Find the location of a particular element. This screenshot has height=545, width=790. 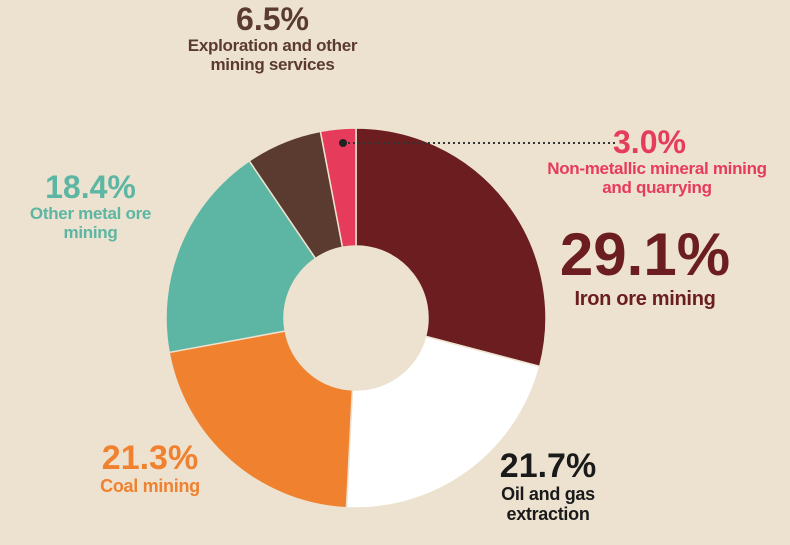

category-label: Other metal ore mining is located at coordinates (90, 223).